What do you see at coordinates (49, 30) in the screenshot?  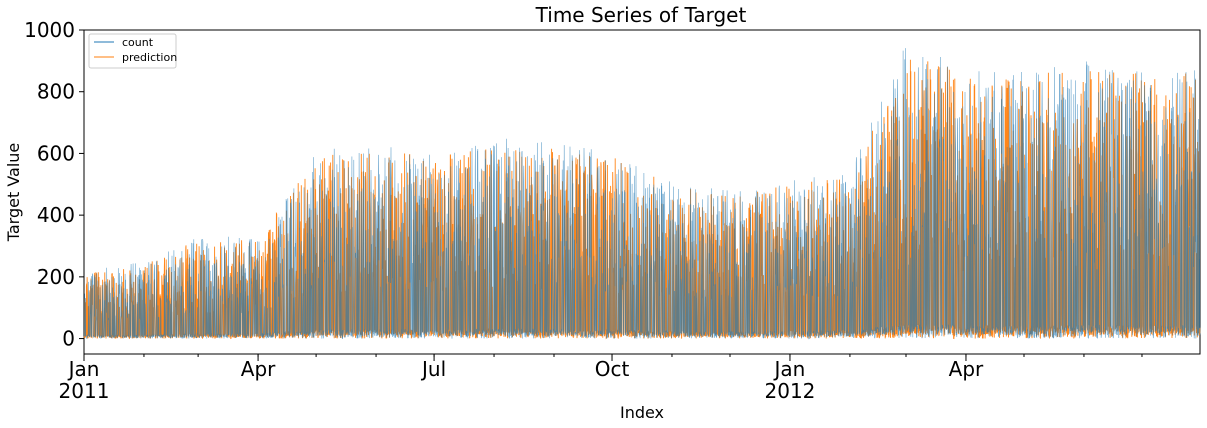 I see `y-tick-label: 1000` at bounding box center [49, 30].